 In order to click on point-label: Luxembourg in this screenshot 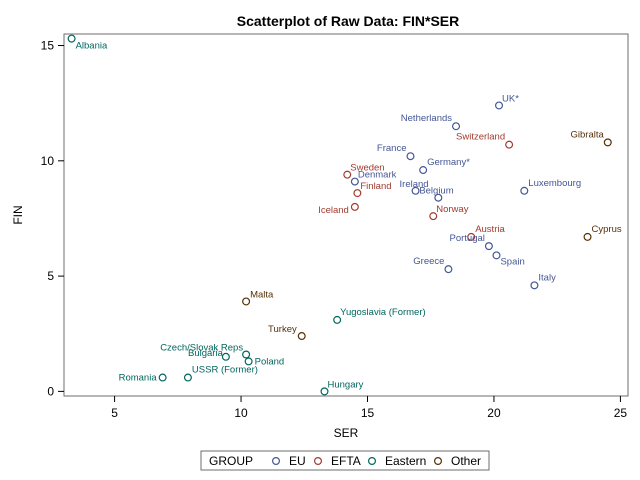, I will do `click(554, 183)`.